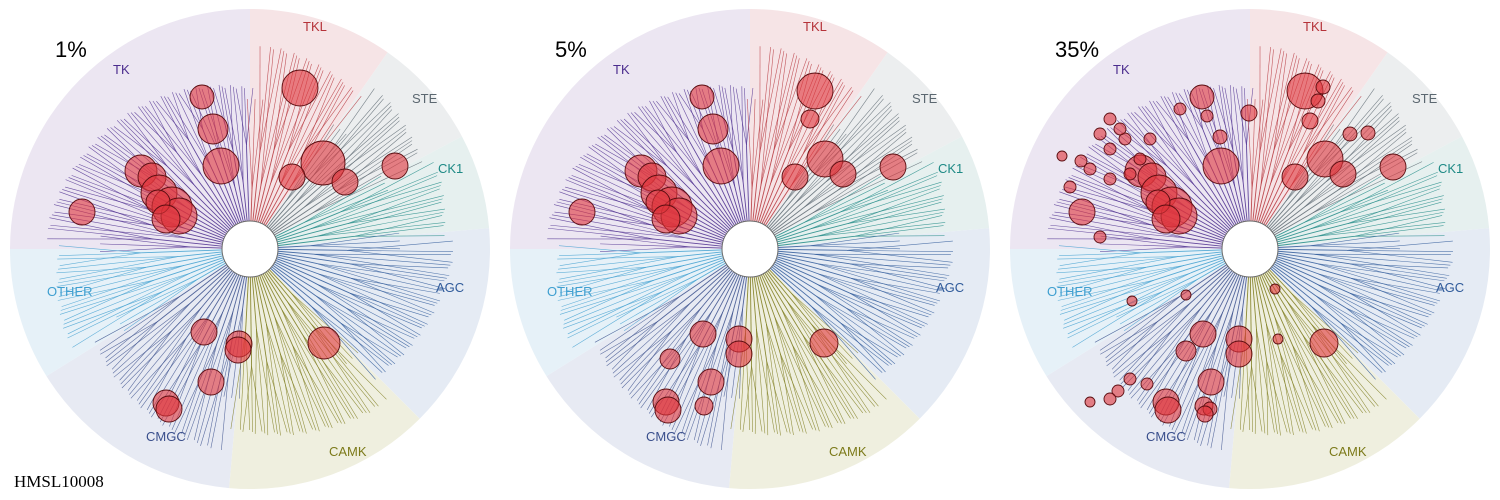 This screenshot has height=500, width=1500. I want to click on family-label-tkl: TKL, so click(315, 26).